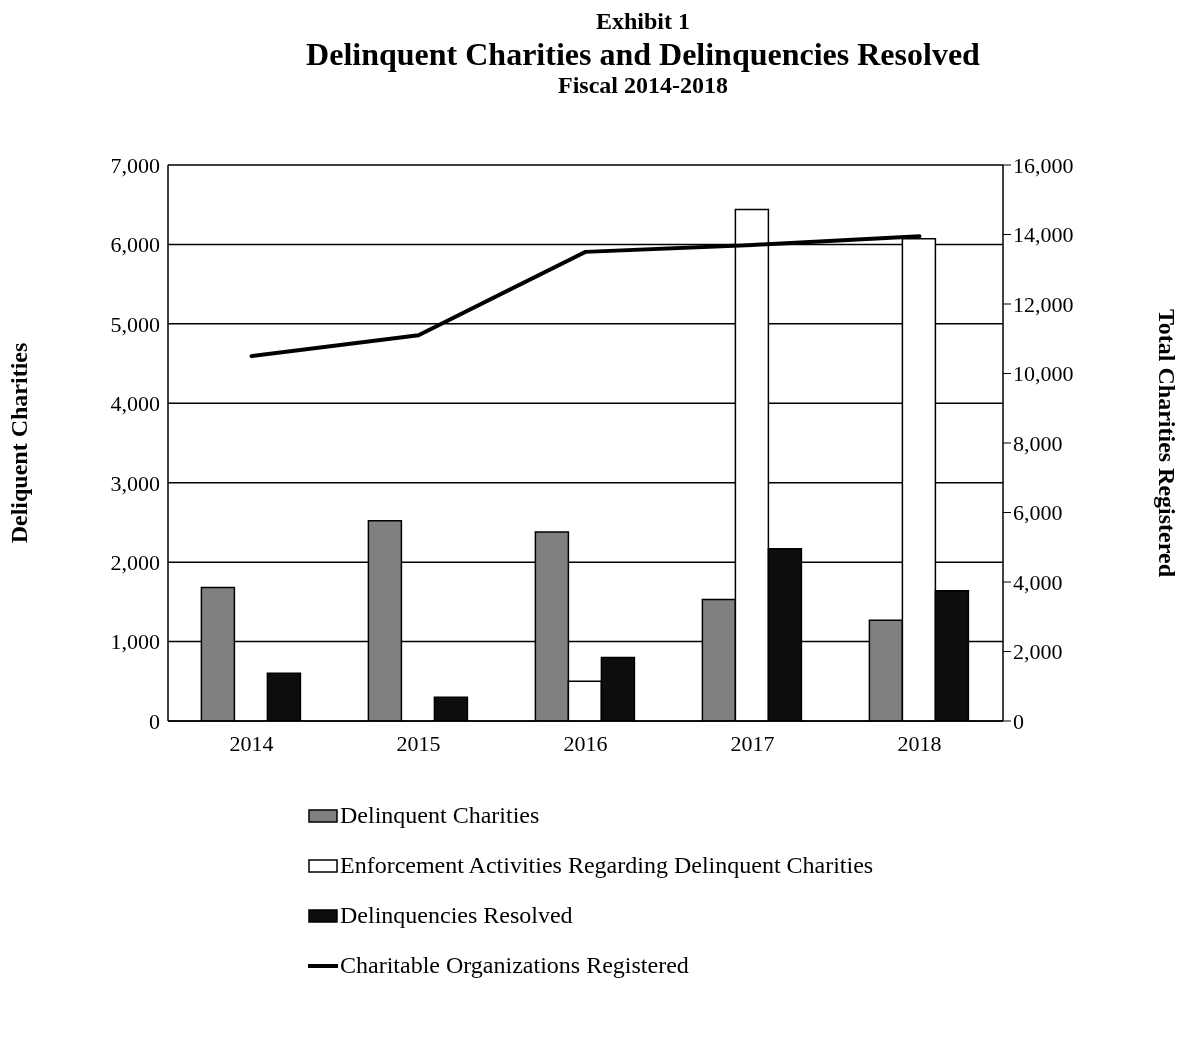 The image size is (1186, 1044). I want to click on x-tick-label: 2015, so click(418, 743).